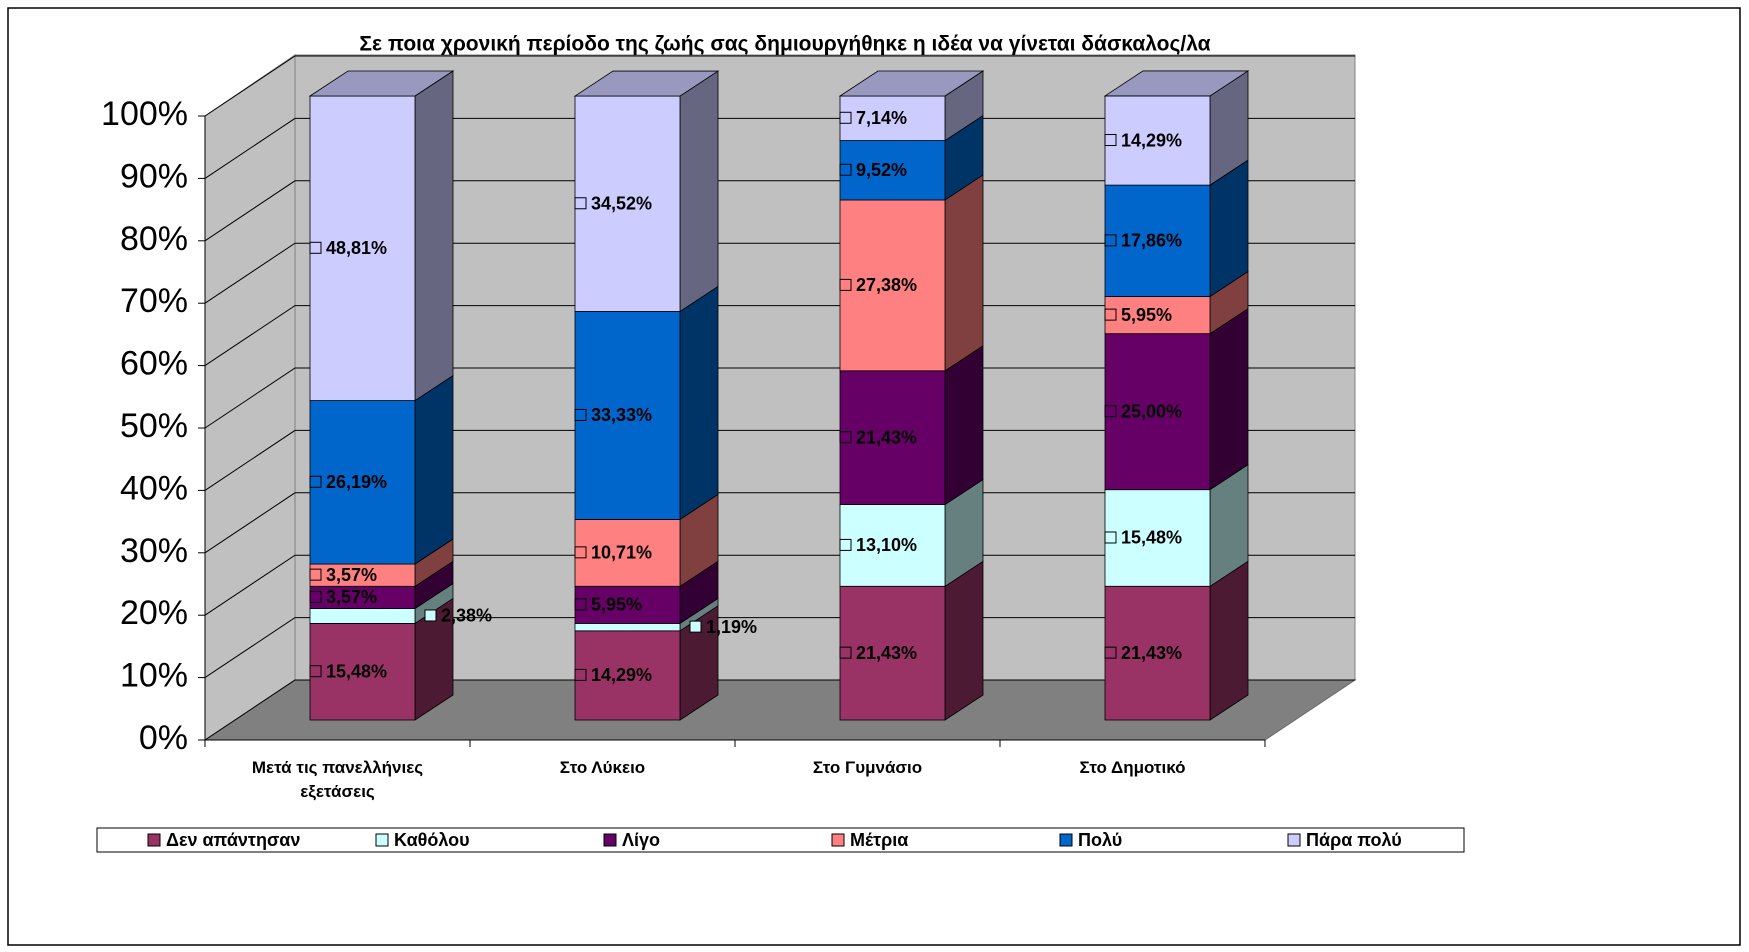  What do you see at coordinates (154, 176) in the screenshot?
I see `y-tick-label: 90%` at bounding box center [154, 176].